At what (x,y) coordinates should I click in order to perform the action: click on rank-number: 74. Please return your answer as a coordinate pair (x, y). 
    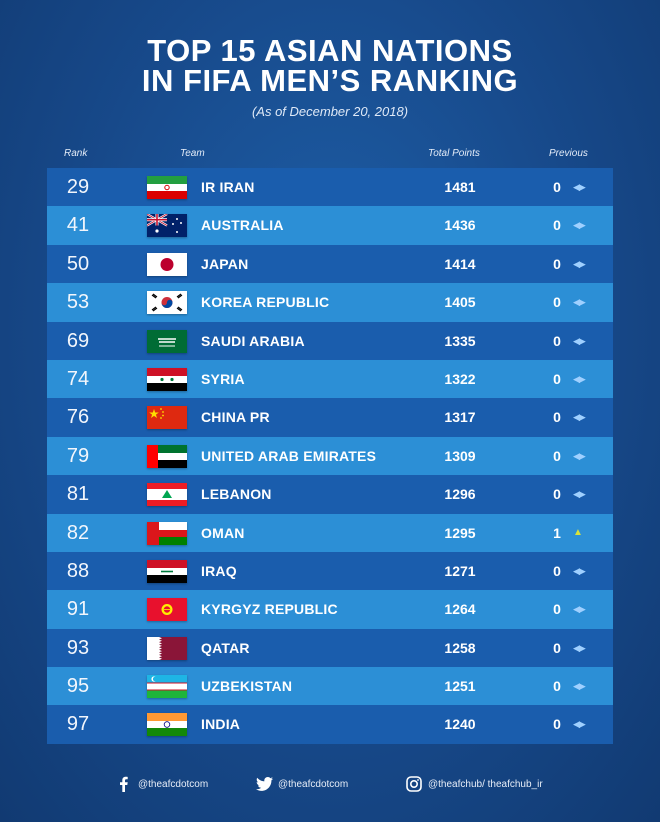
    Looking at the image, I should click on (78, 378).